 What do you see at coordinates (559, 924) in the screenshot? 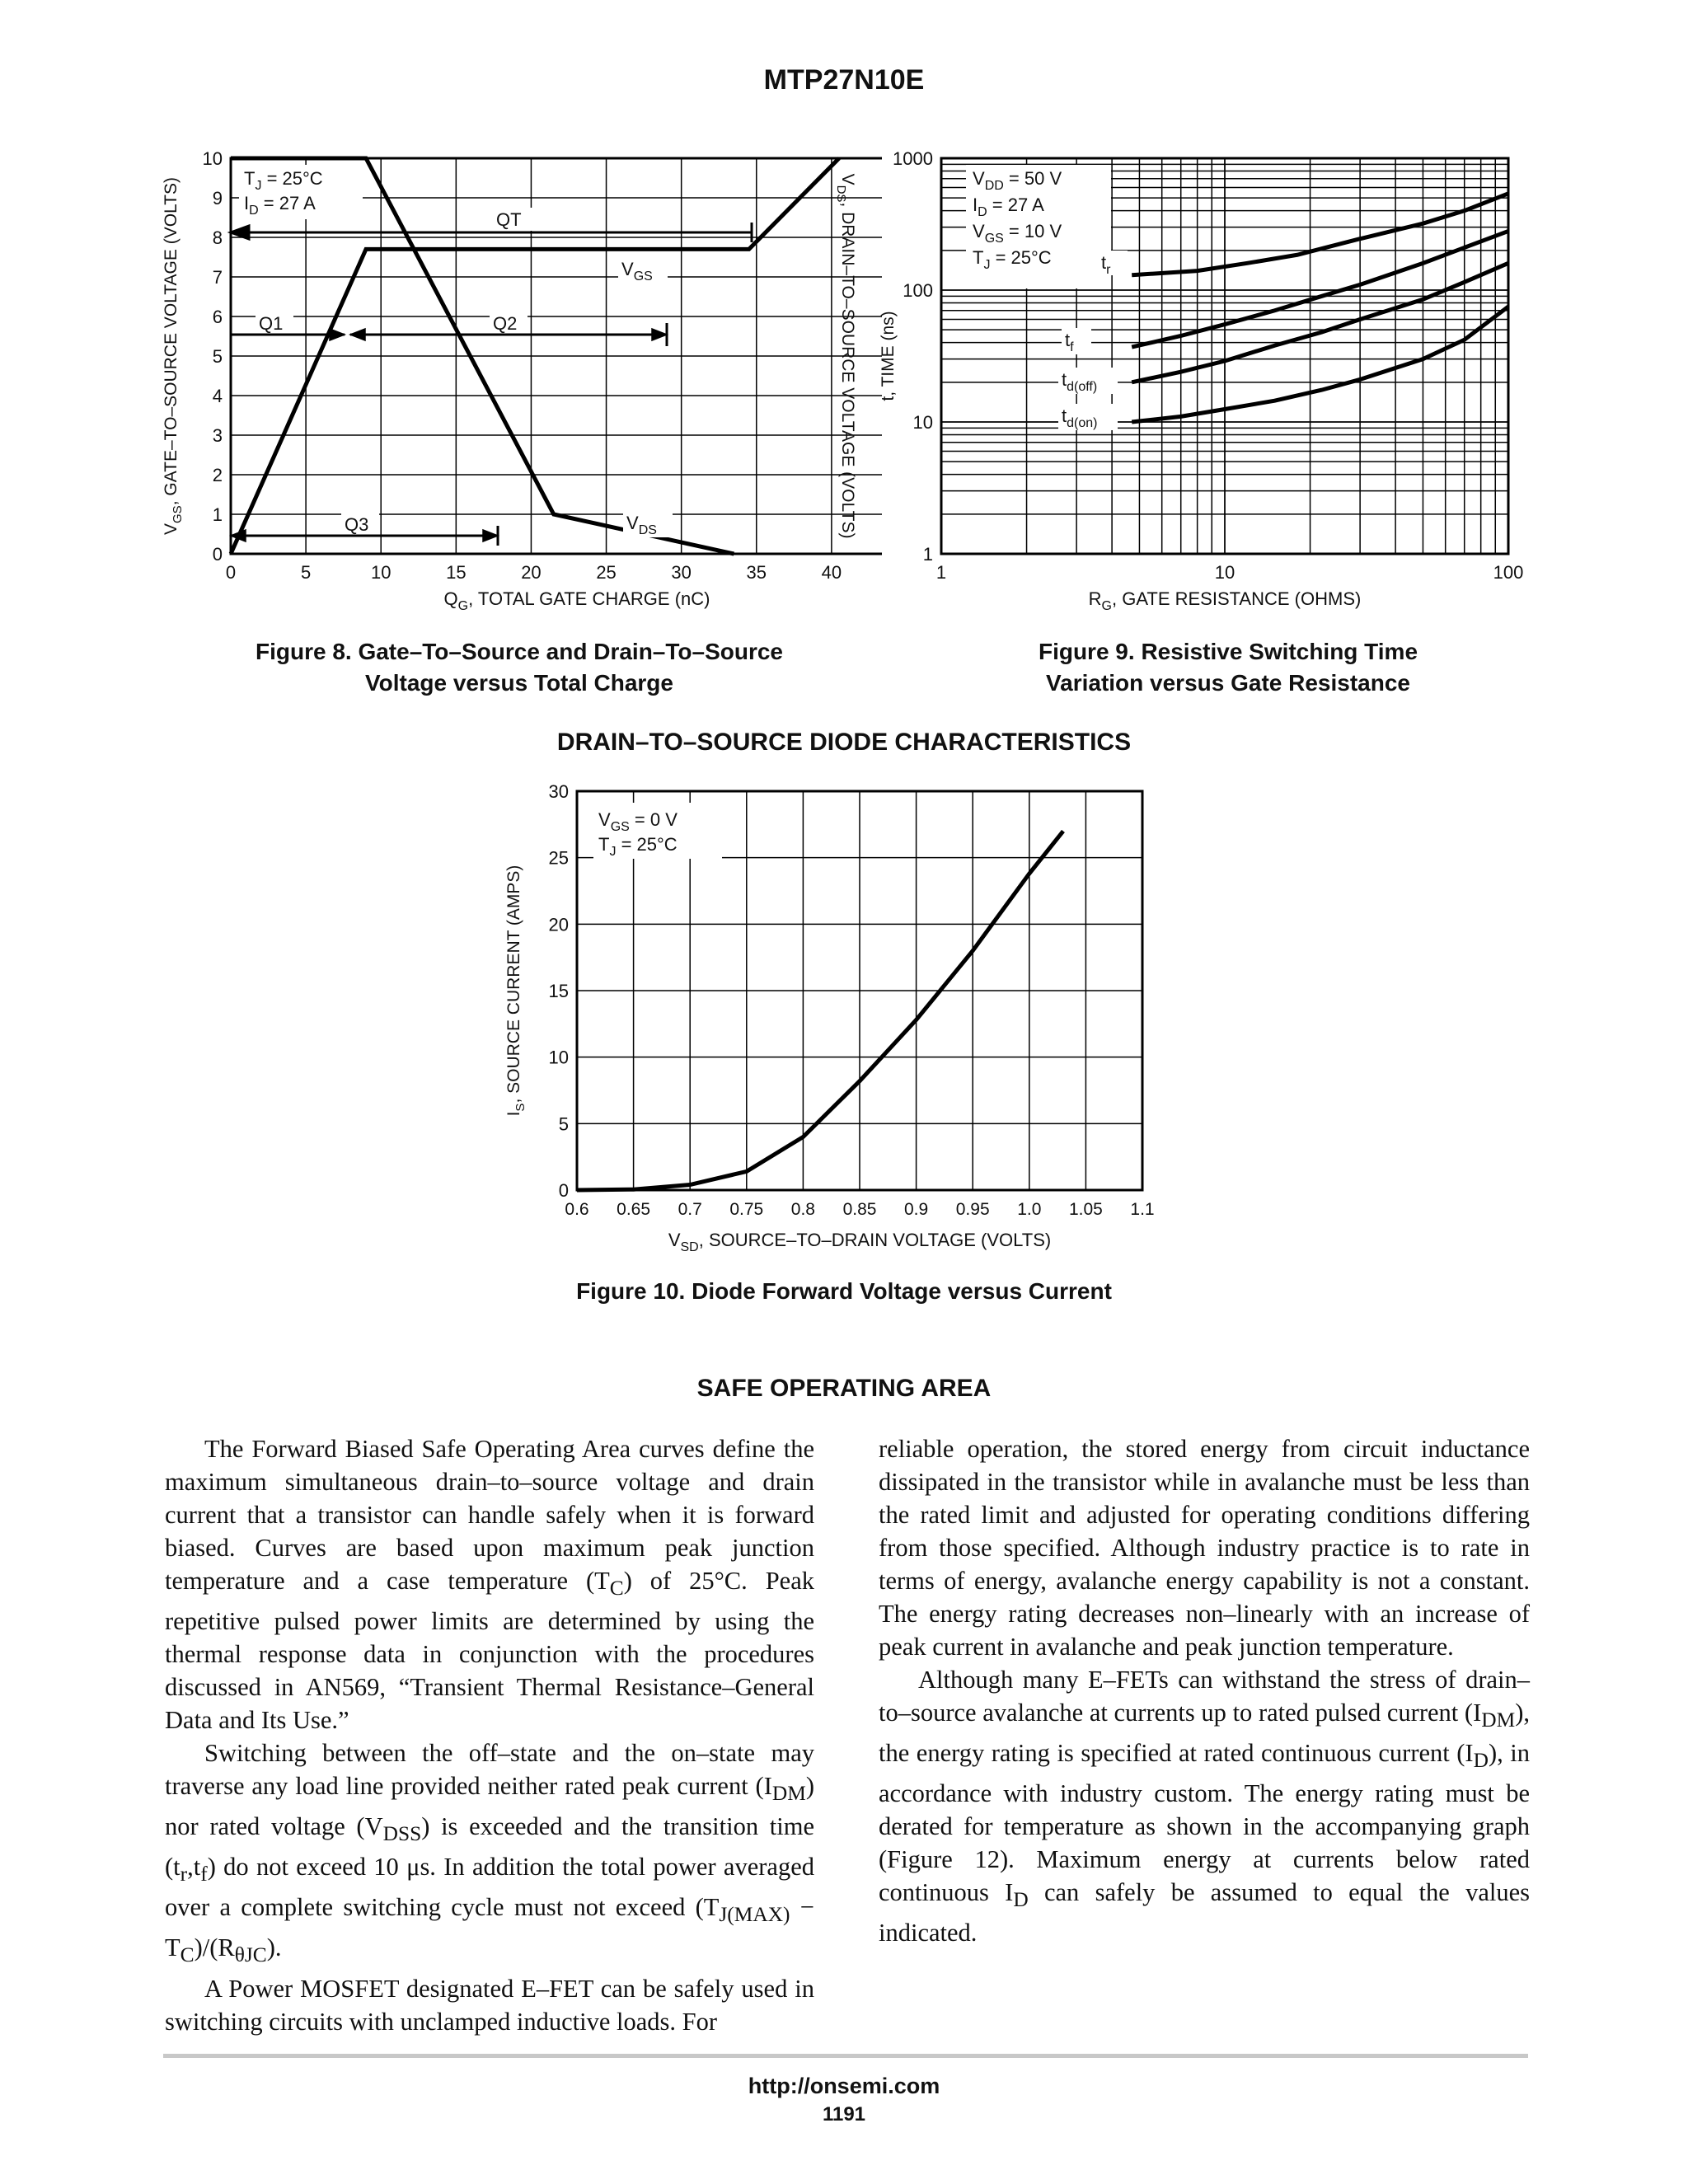
I see `y-tick-label: 20` at bounding box center [559, 924].